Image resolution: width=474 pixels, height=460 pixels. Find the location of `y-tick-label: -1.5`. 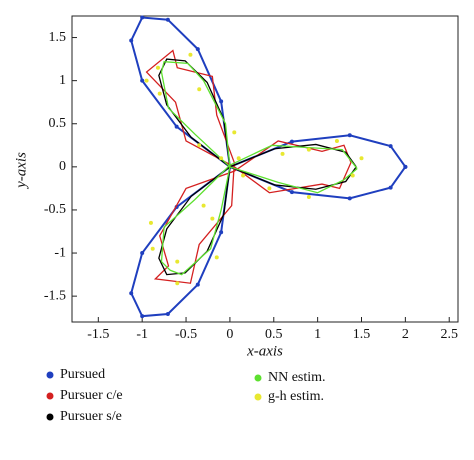

y-tick-label: -1.5 is located at coordinates (55, 295).